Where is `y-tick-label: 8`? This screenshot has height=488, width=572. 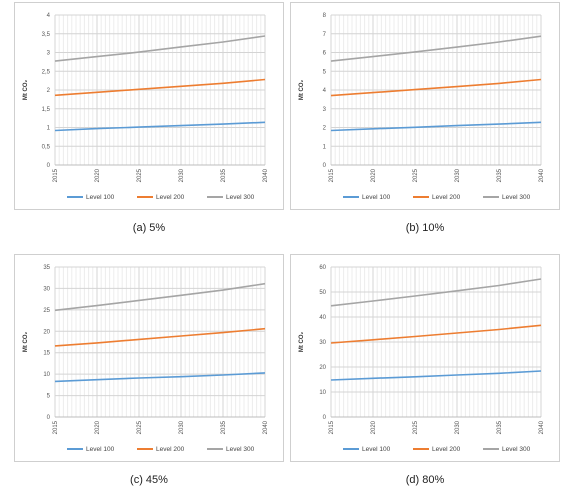 y-tick-label: 8 is located at coordinates (325, 16).